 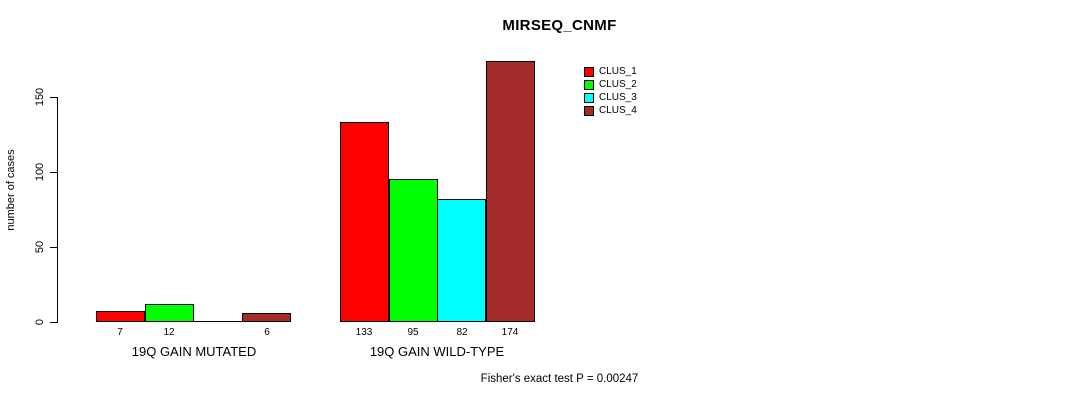 I want to click on legend-item: CLUS_1, so click(x=610, y=71).